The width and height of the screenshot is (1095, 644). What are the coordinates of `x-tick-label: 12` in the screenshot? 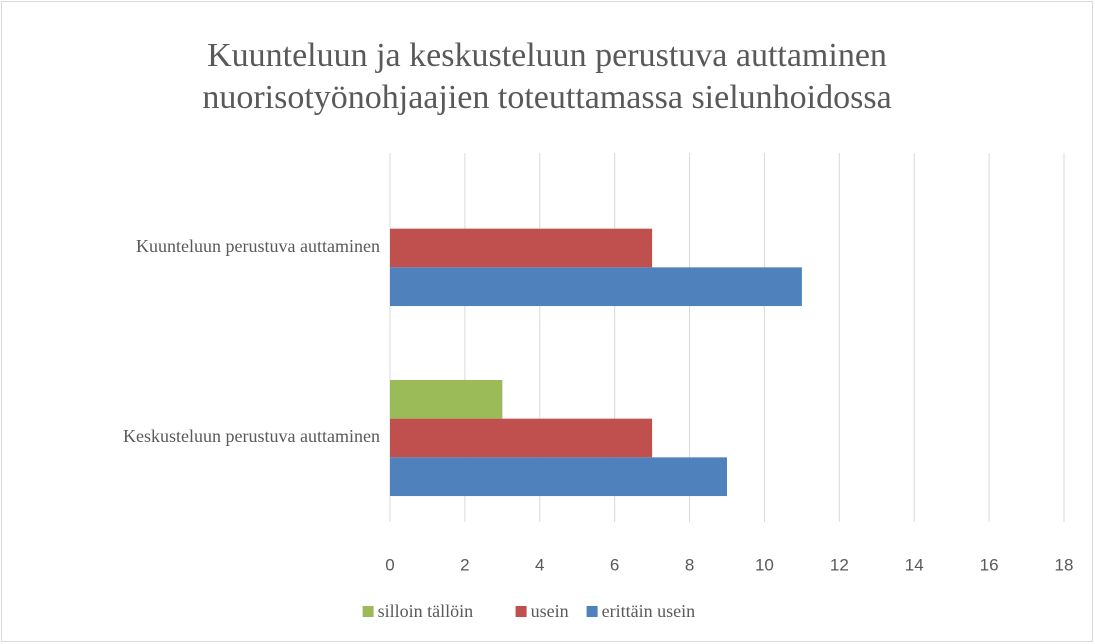 It's located at (839, 564).